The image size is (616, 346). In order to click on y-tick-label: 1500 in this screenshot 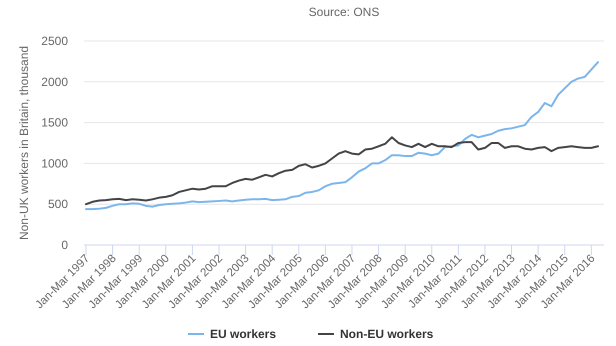, I will do `click(54, 123)`.